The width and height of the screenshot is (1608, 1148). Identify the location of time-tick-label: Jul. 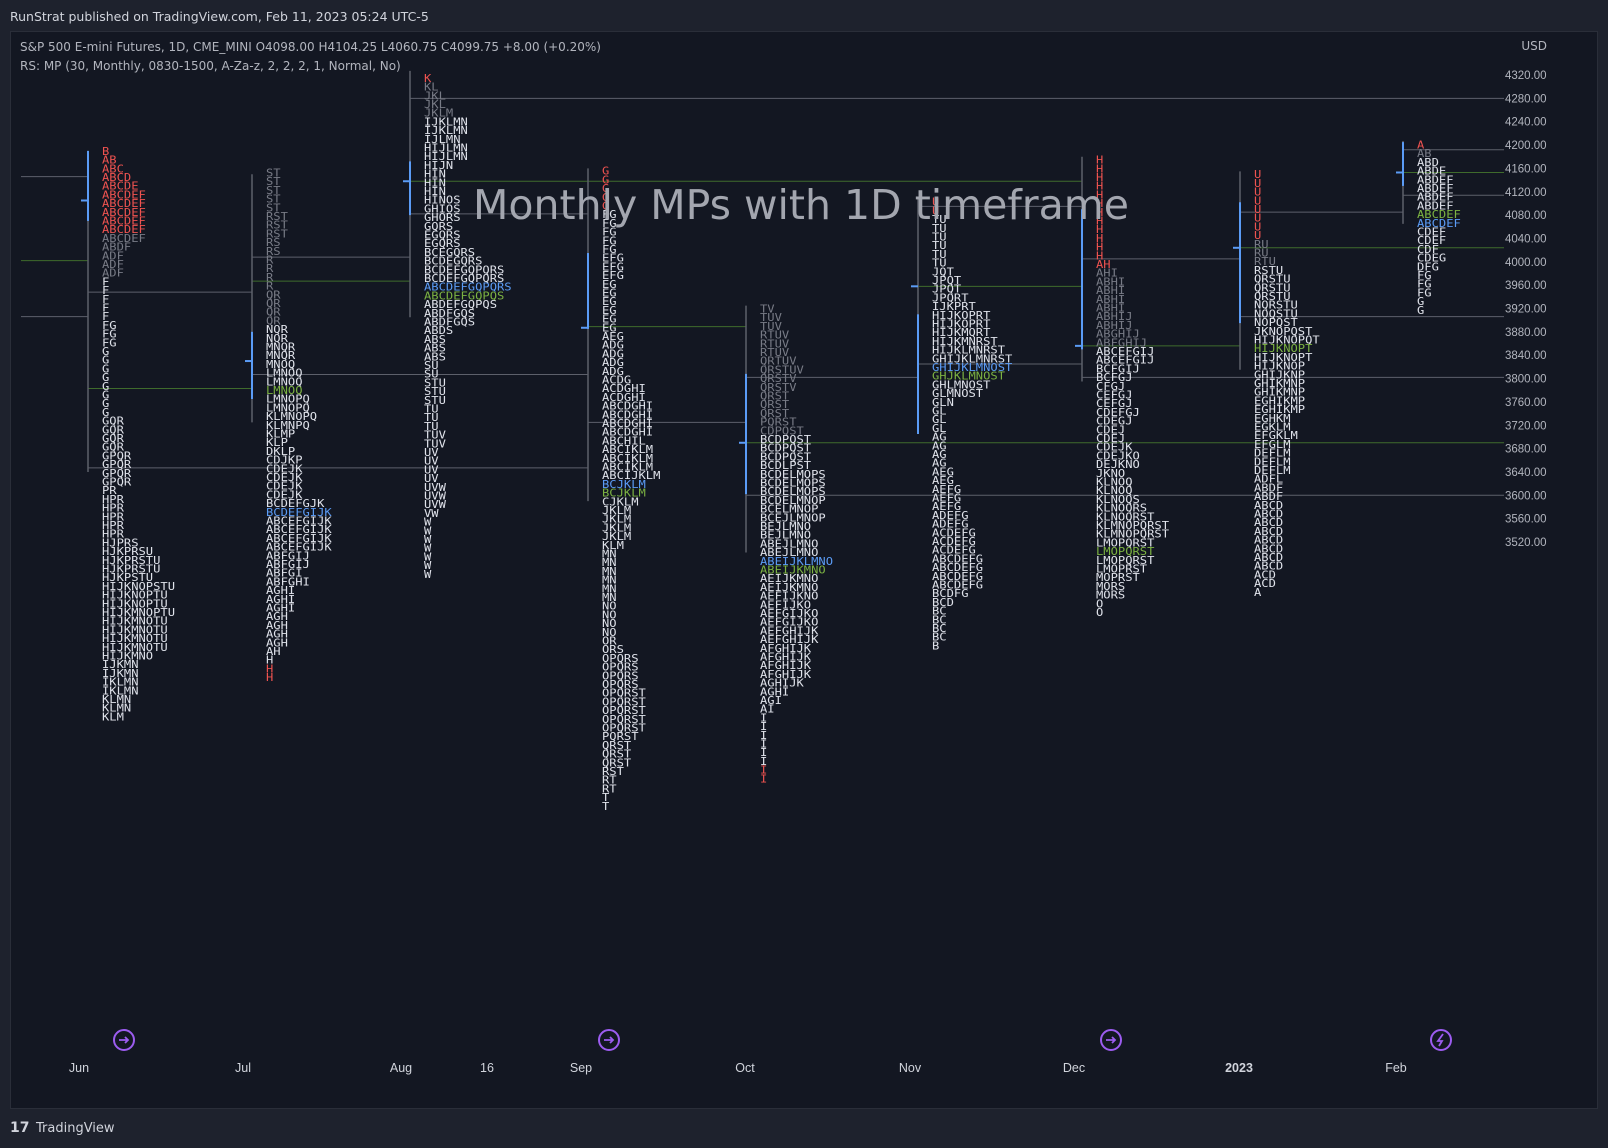
(243, 1068).